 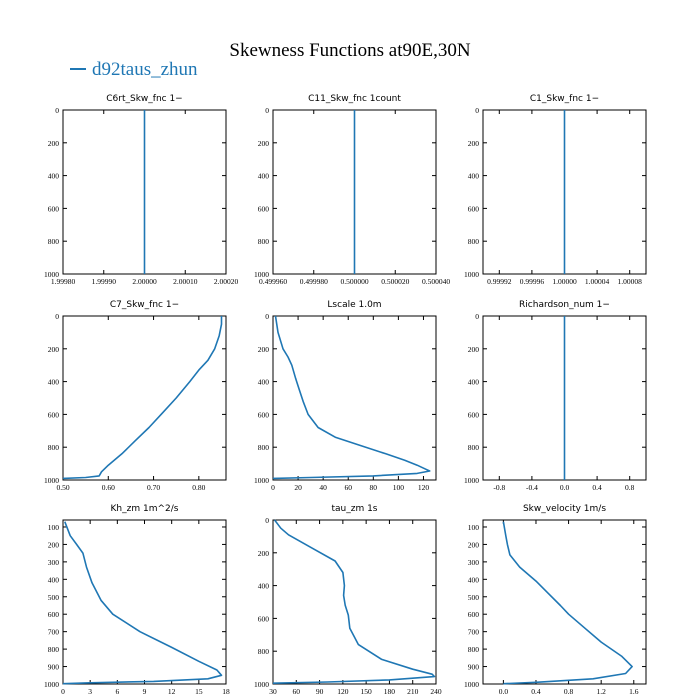 I want to click on x-tick-label: 0.80, so click(x=198, y=487).